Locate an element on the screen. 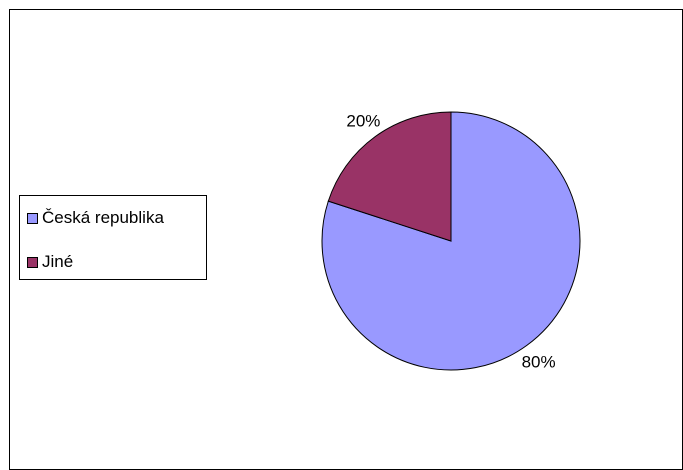  legend-swatch-jine is located at coordinates (32, 262).